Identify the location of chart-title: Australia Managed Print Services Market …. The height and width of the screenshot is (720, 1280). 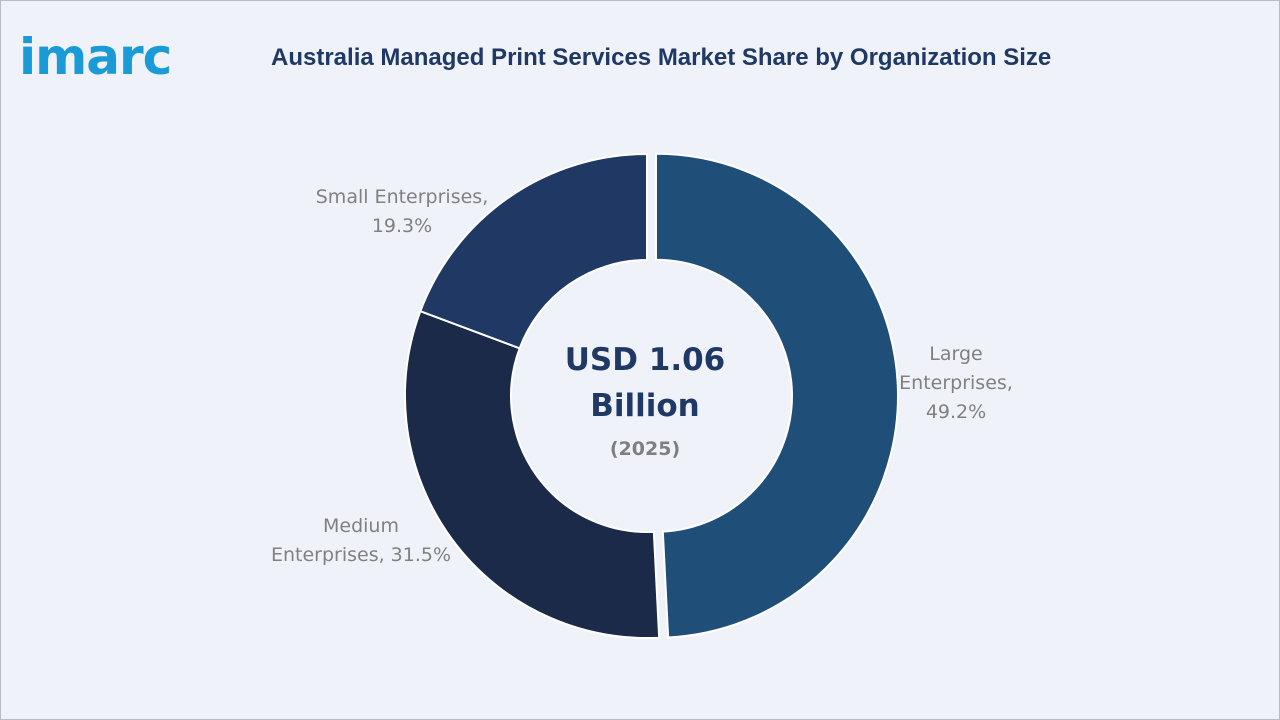
(661, 57).